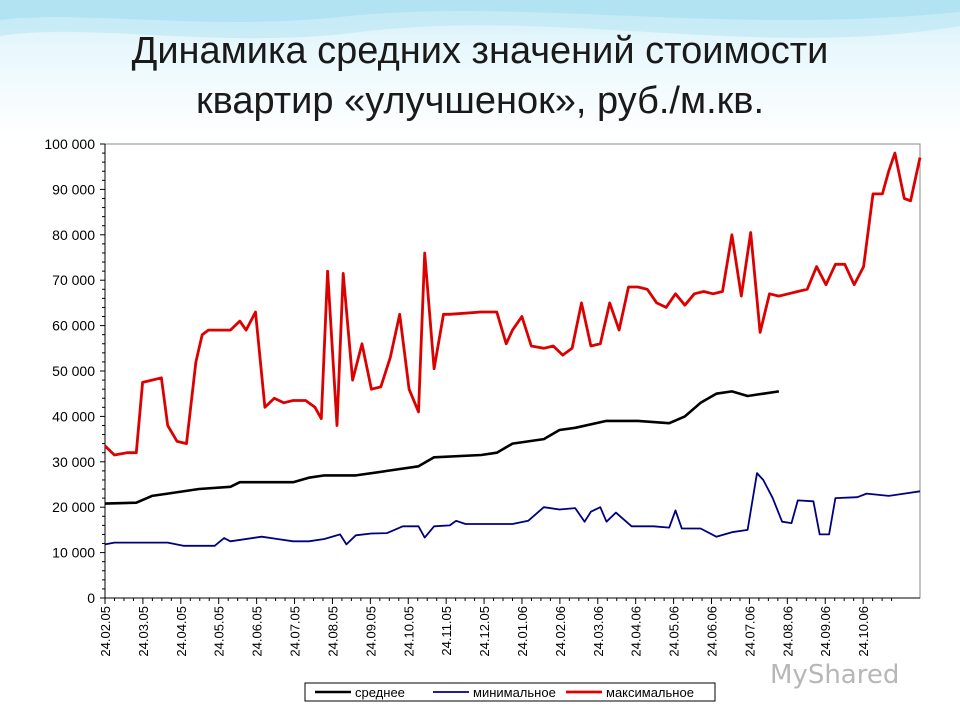 This screenshot has height=720, width=960. Describe the element at coordinates (257, 631) in the screenshot. I see `x-tick-label: 24.06.05` at that location.